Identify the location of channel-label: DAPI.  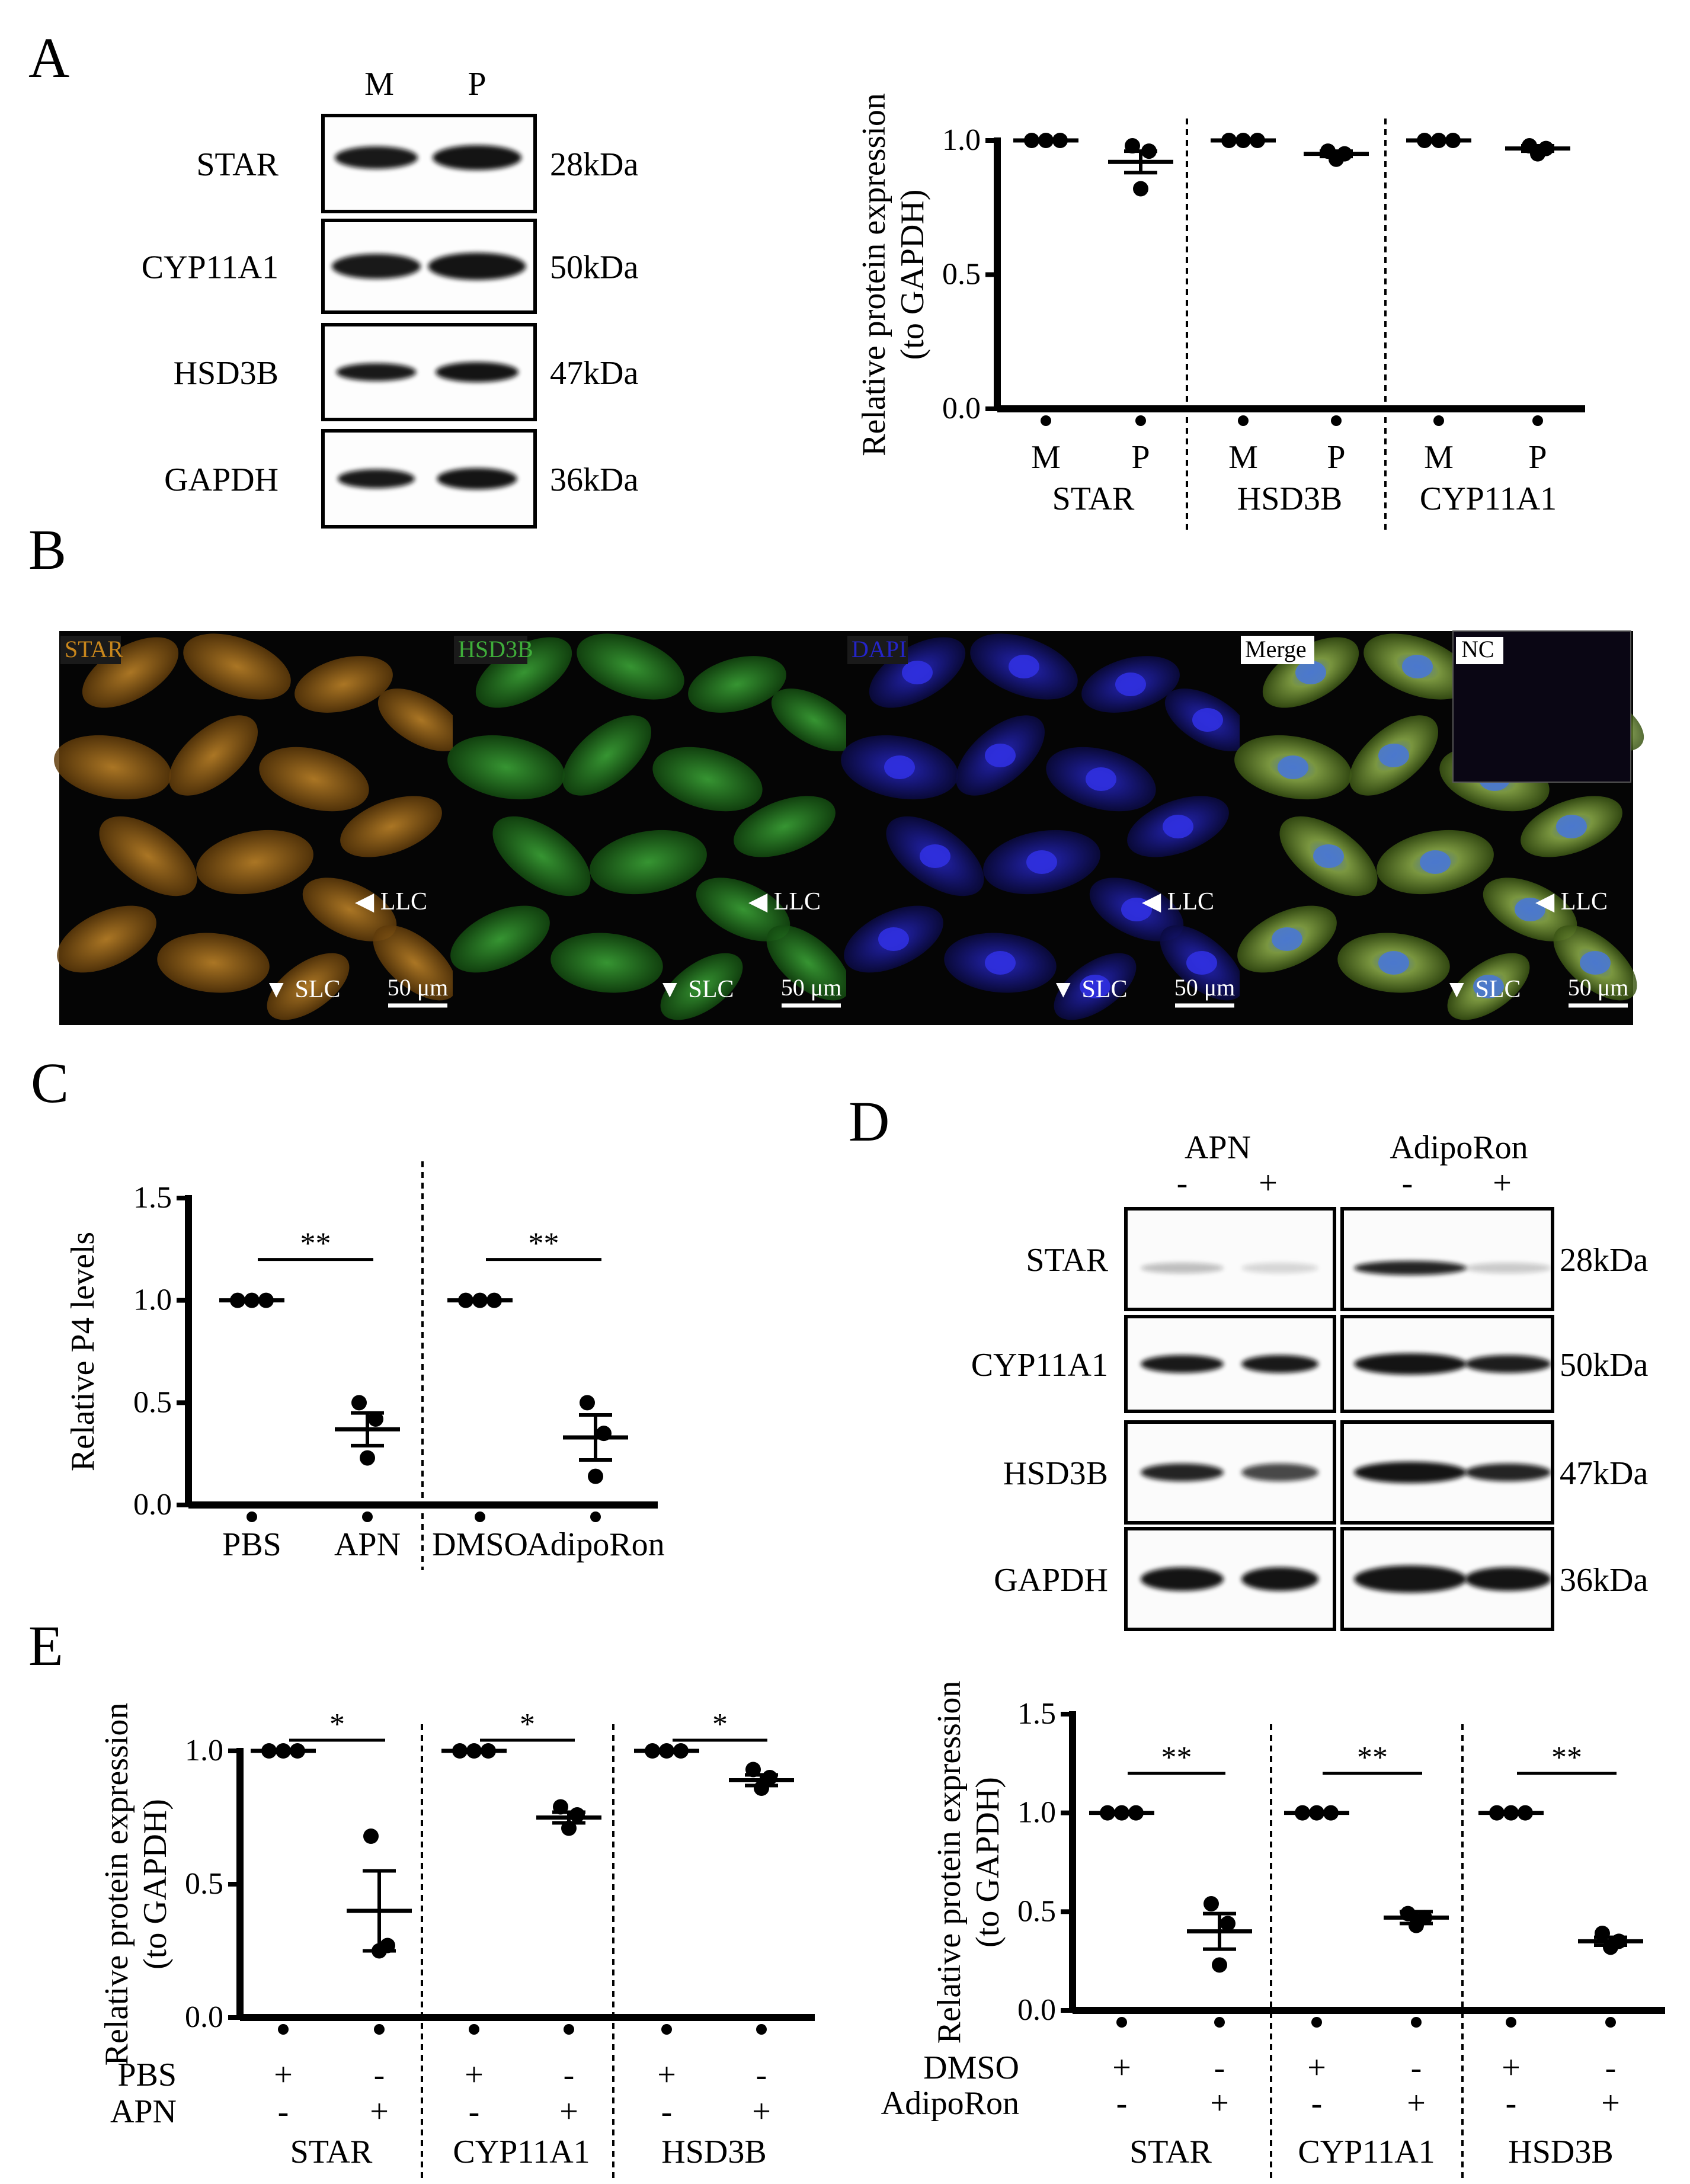
(879, 649).